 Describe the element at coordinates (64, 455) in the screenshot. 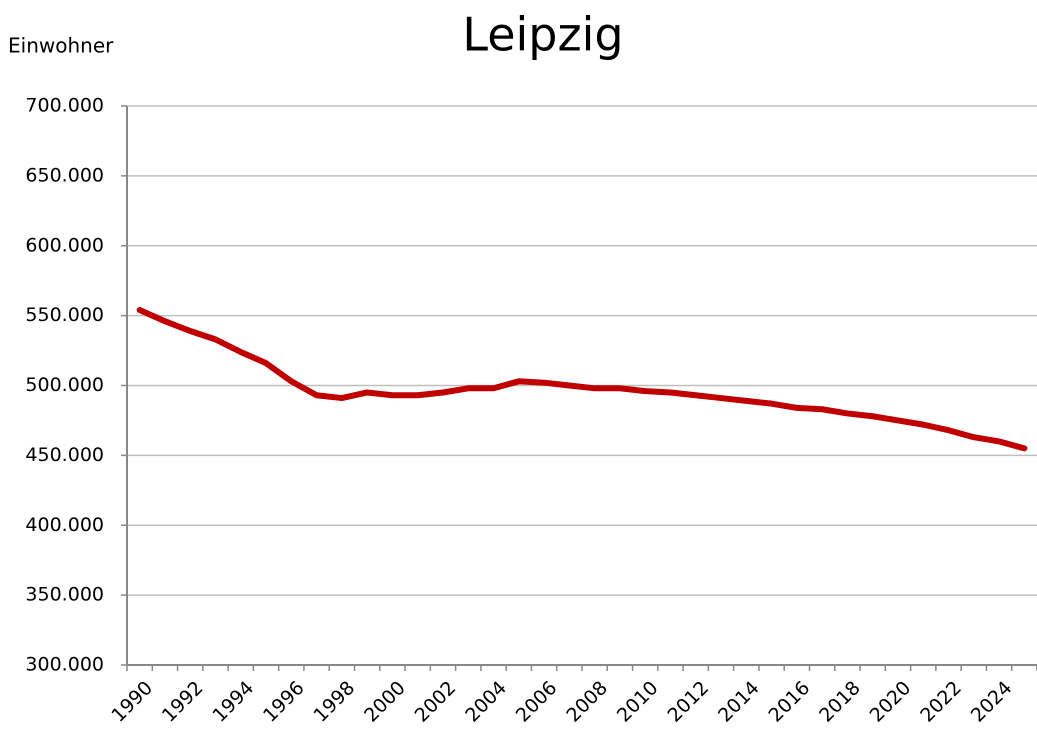

I see `y-tick-label: 450.000` at that location.